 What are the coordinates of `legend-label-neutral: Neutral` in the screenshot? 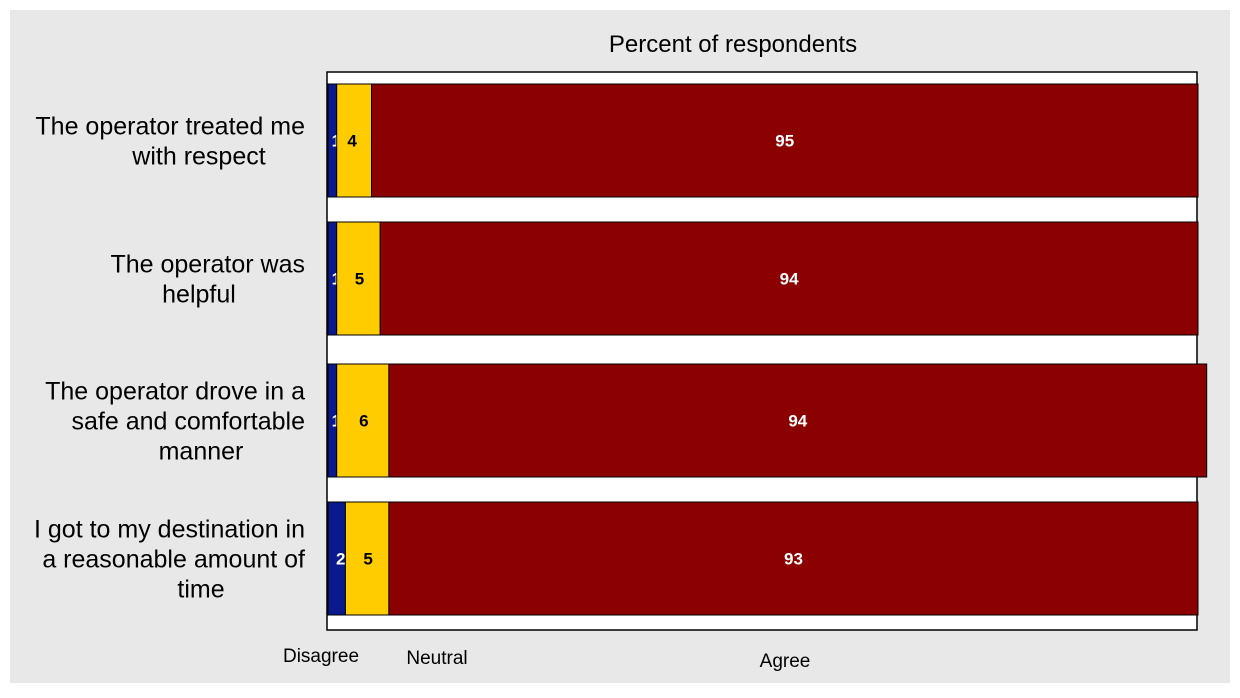 It's located at (436, 658).